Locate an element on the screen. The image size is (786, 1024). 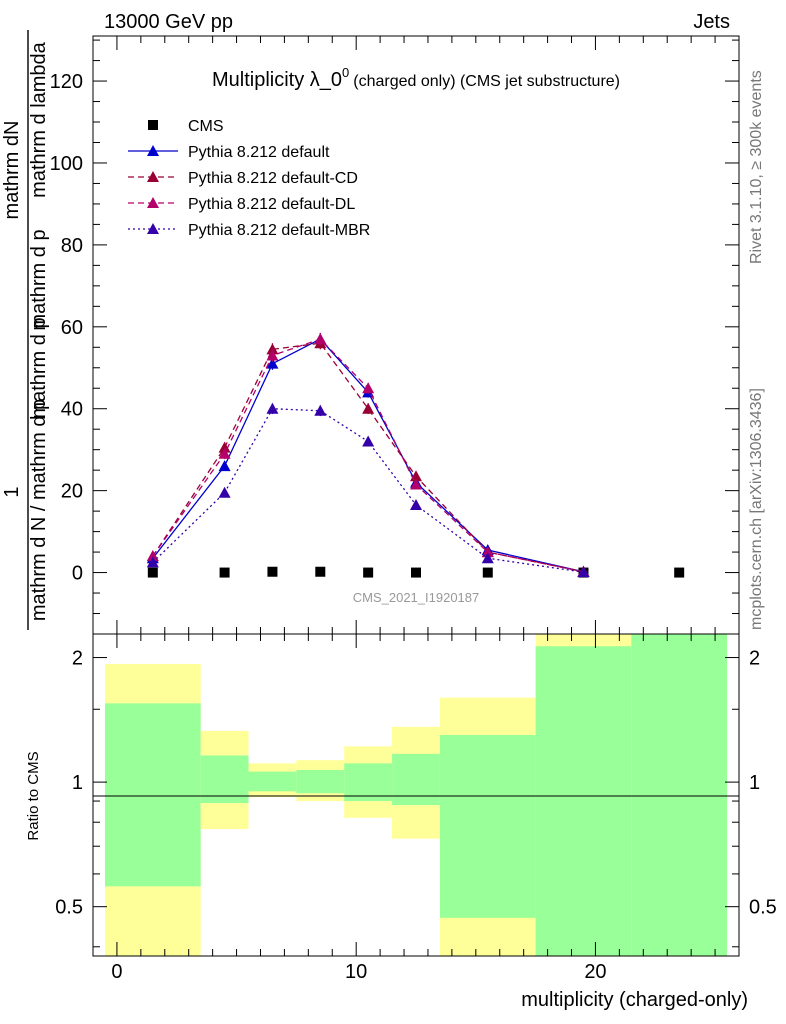
ylabel-dp: mathrm d p is located at coordinates (39, 279).